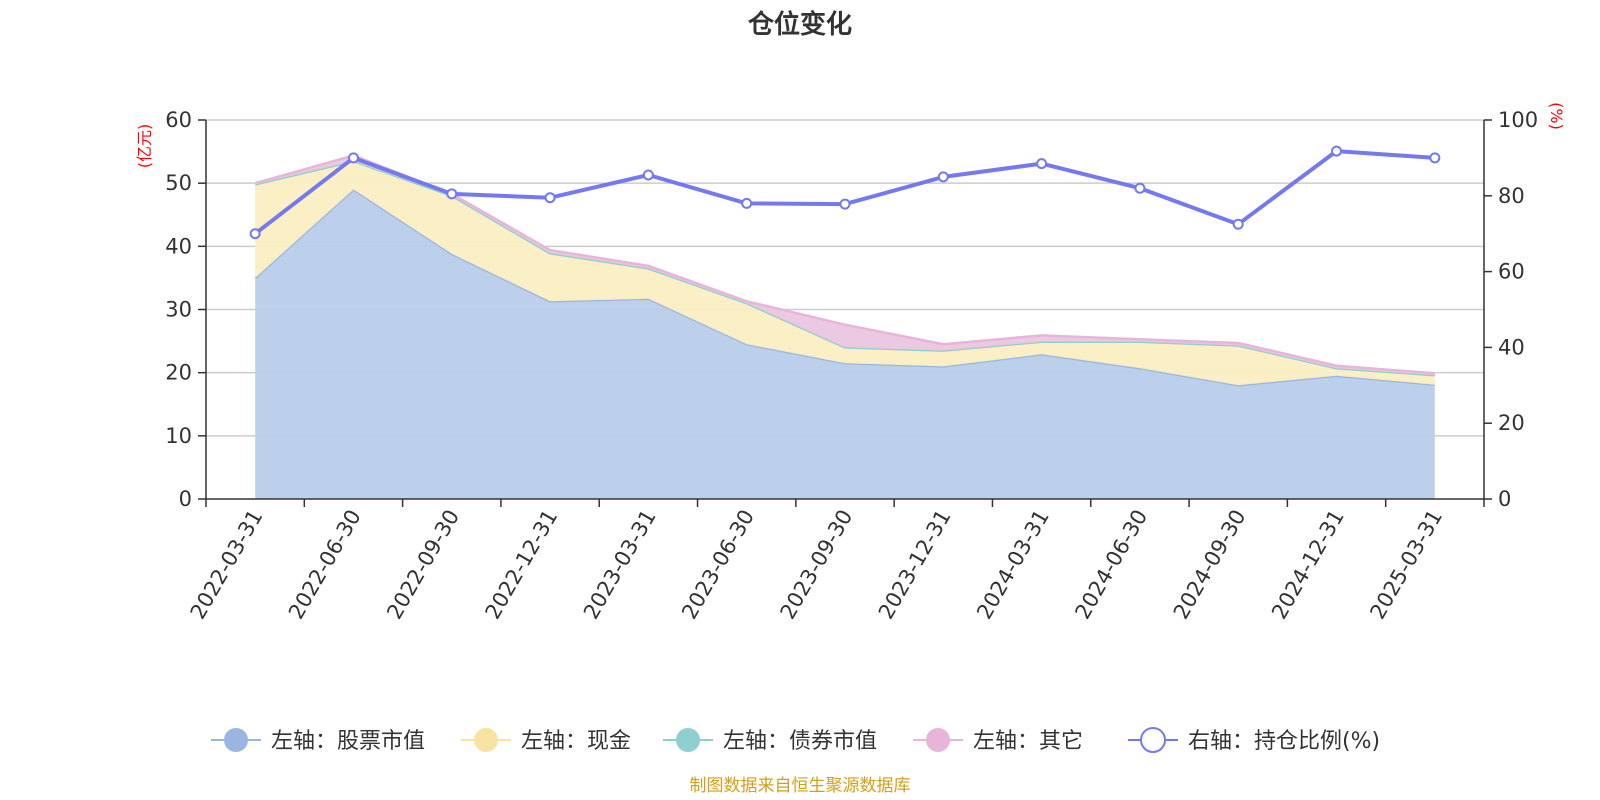 This screenshot has height=800, width=1600. What do you see at coordinates (1511, 272) in the screenshot?
I see `right-tick-label: 60` at bounding box center [1511, 272].